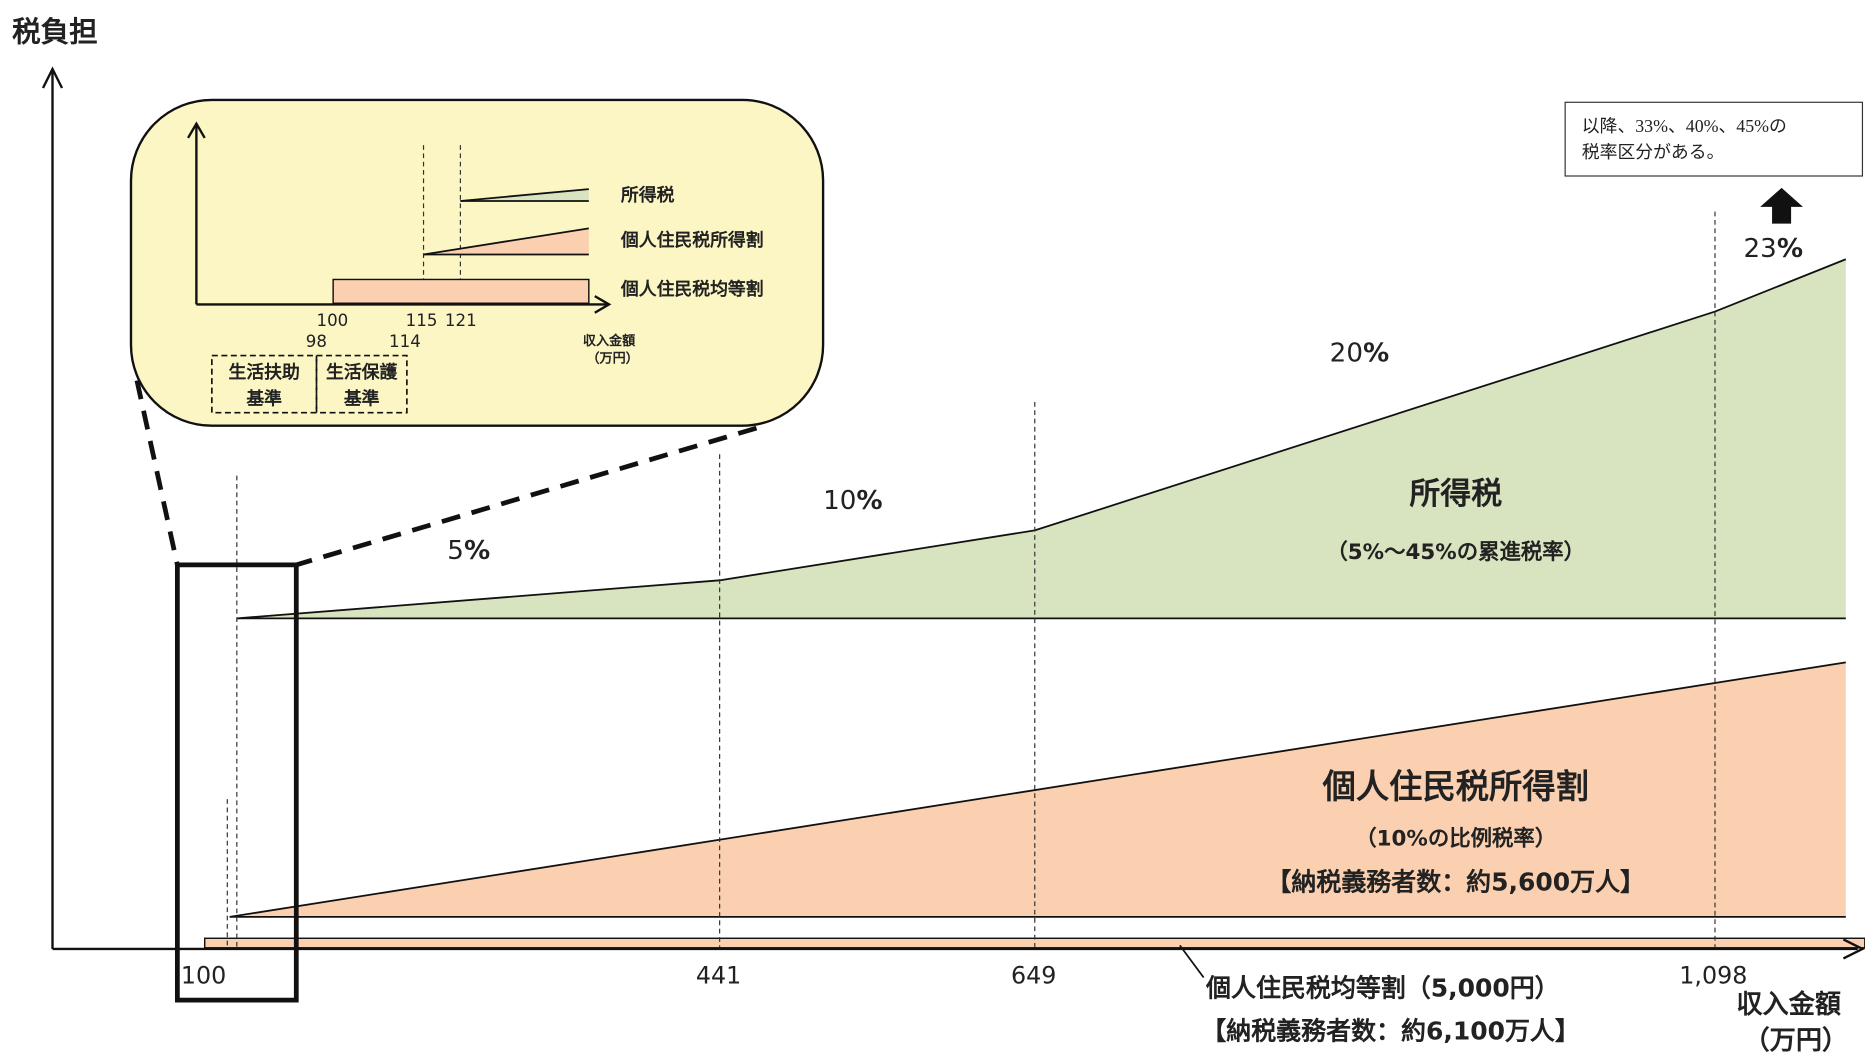  What do you see at coordinates (55, 32) in the screenshot?
I see `y-axis-label: 税負担` at bounding box center [55, 32].